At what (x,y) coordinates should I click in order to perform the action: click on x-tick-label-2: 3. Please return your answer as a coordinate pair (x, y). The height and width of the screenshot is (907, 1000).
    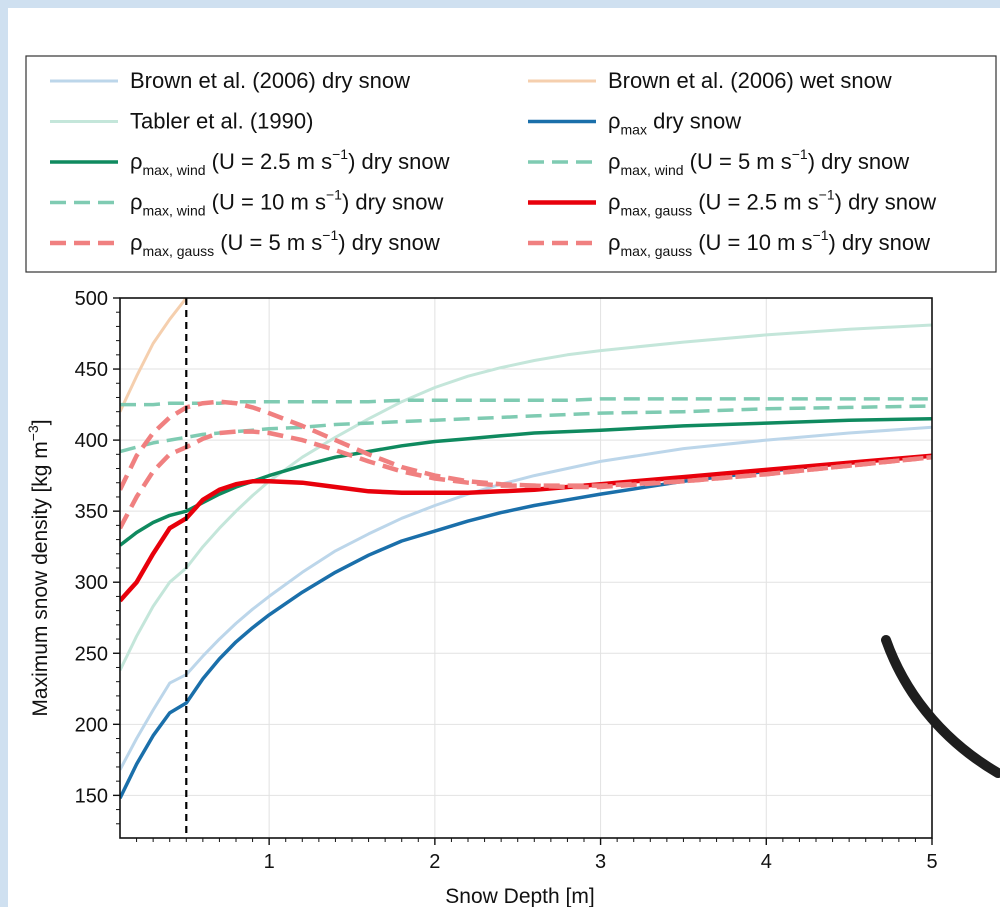
    Looking at the image, I should click on (600, 862).